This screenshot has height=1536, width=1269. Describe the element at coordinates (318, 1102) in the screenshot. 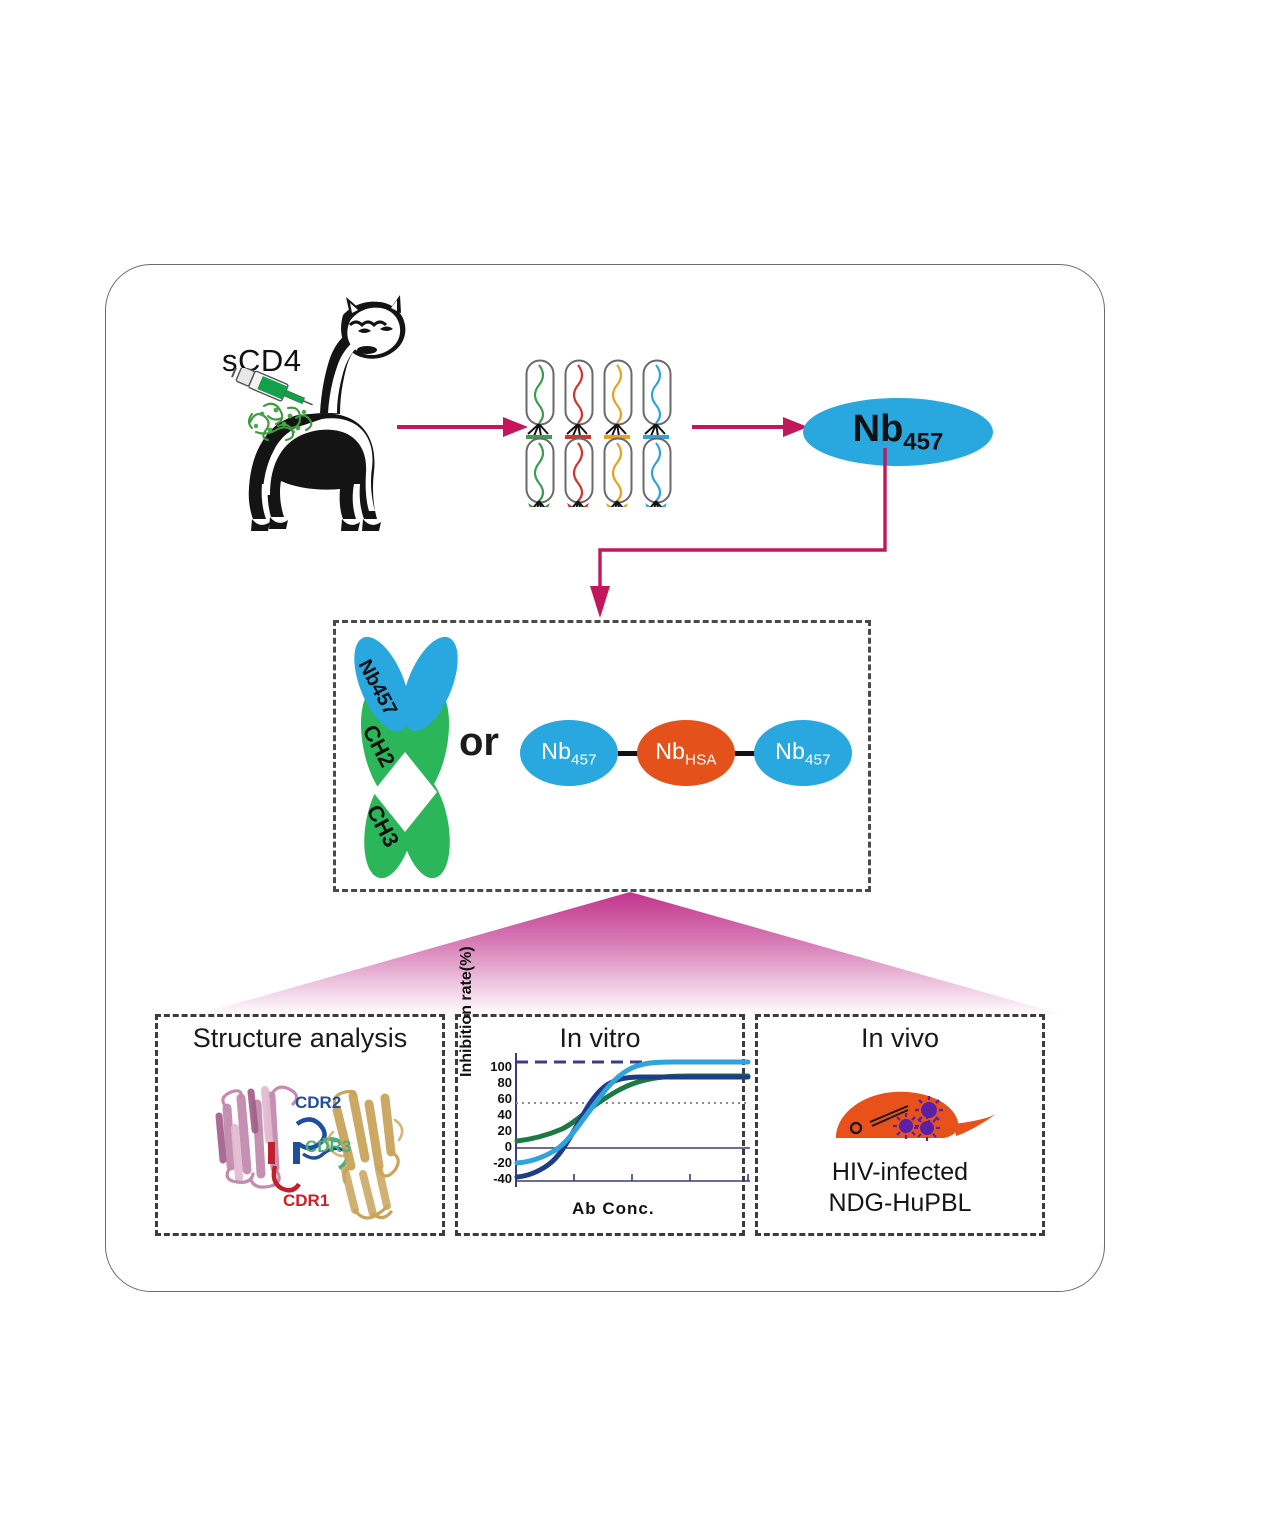

I see `svg-text: CDR2` at that location.